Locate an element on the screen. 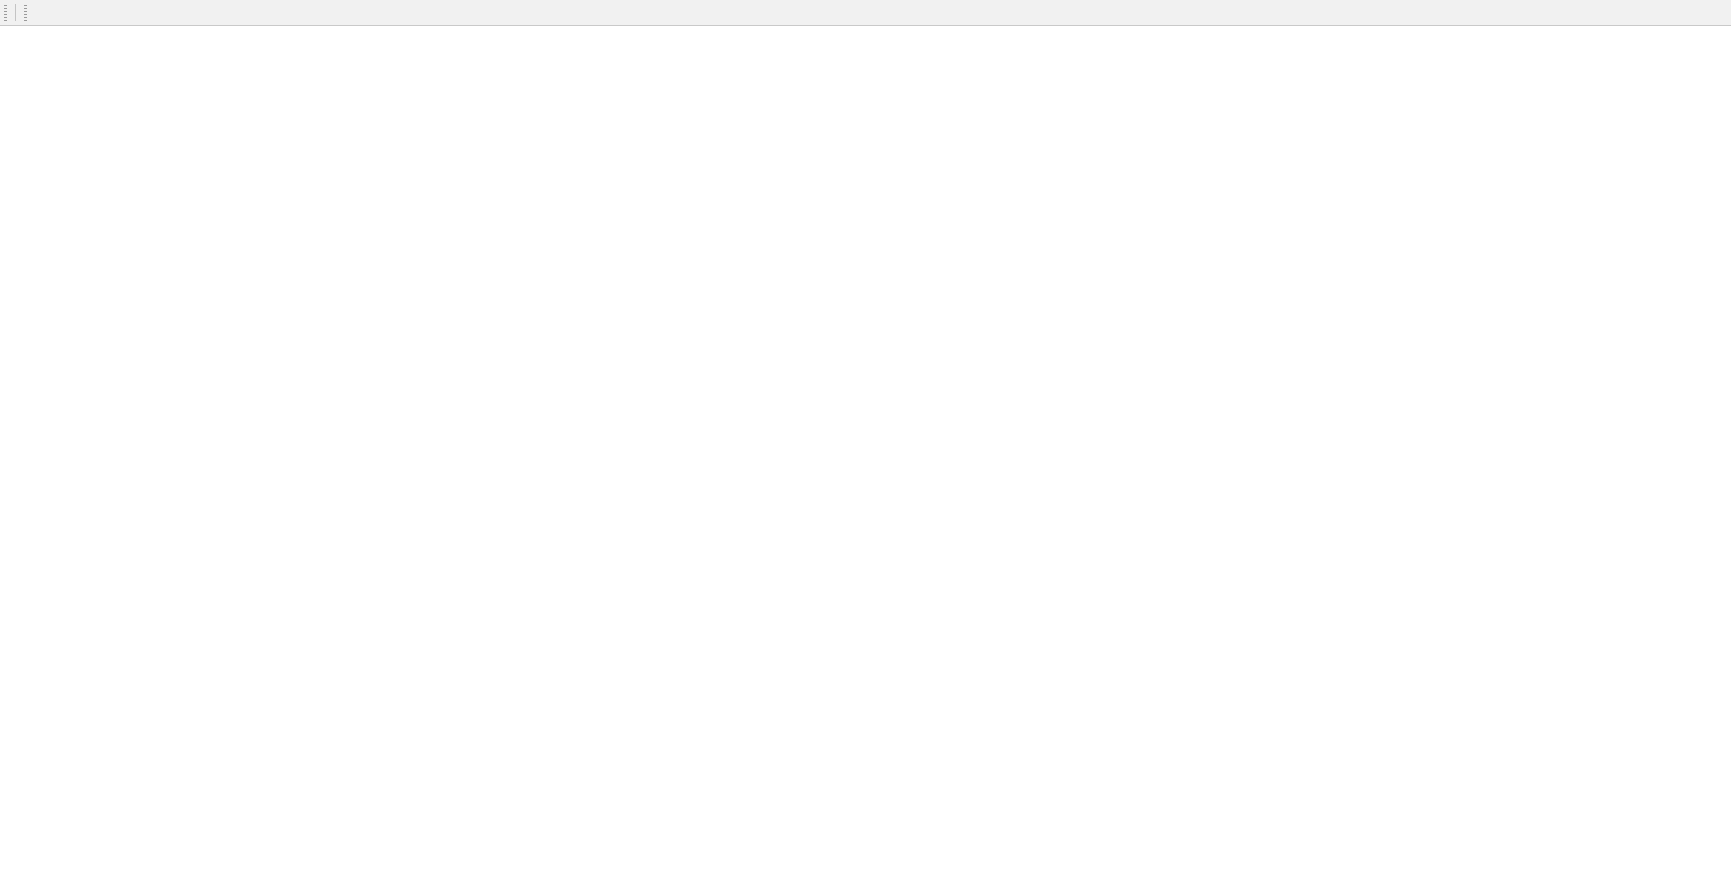 This screenshot has height=894, width=1731. timeframe-toolbar-drag-handle is located at coordinates (25, 12).